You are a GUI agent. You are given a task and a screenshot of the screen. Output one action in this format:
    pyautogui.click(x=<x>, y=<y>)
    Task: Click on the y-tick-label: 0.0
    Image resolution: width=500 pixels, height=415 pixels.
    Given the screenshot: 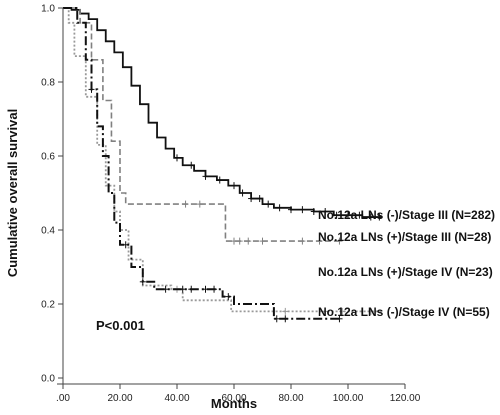 What is the action you would take?
    pyautogui.click(x=48, y=379)
    